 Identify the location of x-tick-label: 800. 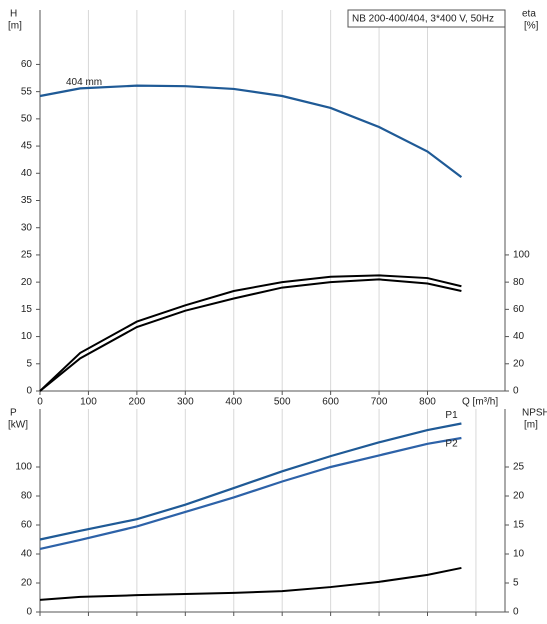
(427, 402).